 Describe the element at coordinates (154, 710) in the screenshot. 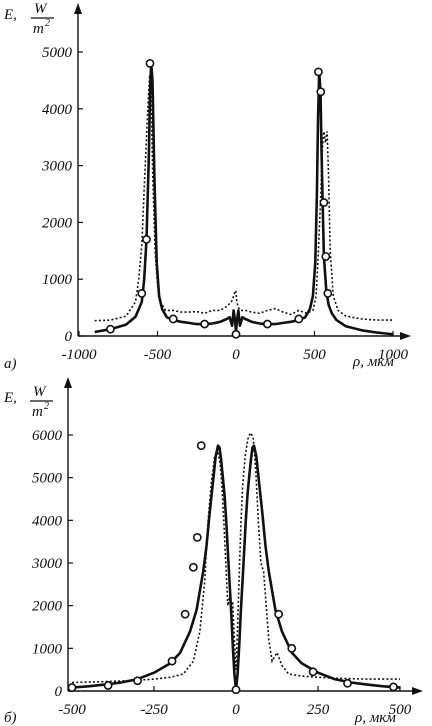

I see `x-tick-label: -250` at that location.